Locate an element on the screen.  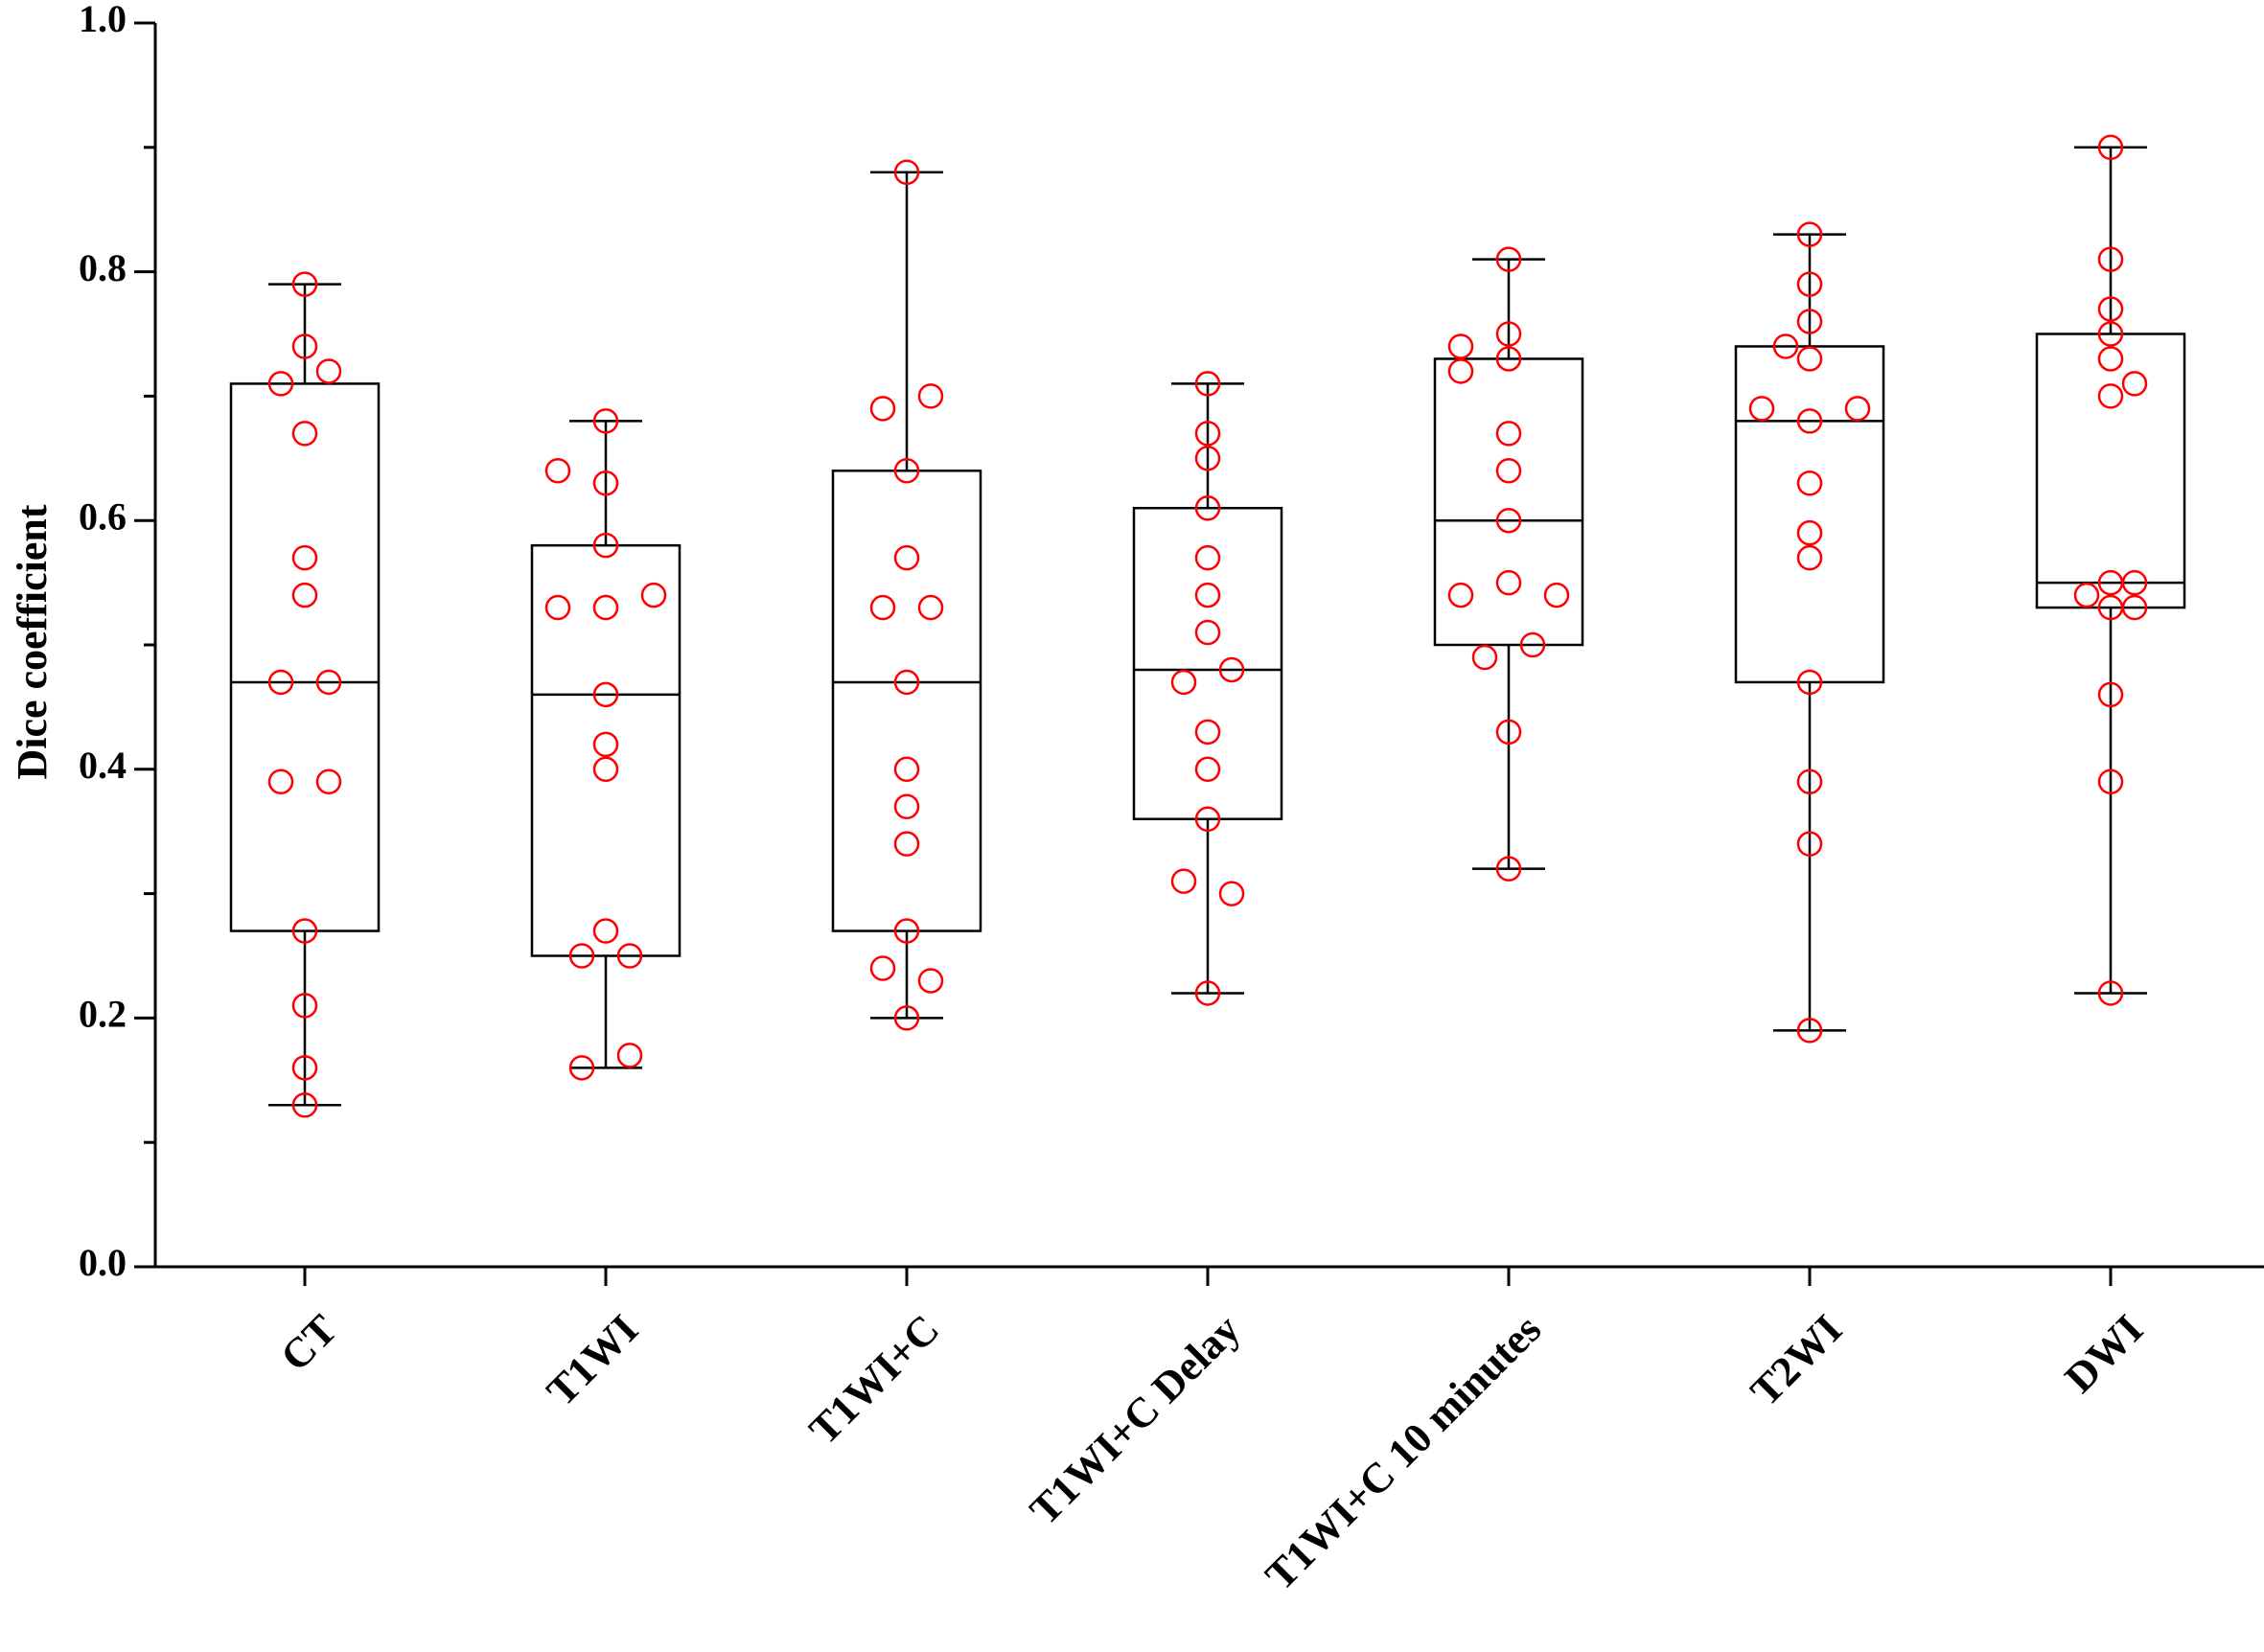
y-tick-label: 0.6 is located at coordinates (103, 516).